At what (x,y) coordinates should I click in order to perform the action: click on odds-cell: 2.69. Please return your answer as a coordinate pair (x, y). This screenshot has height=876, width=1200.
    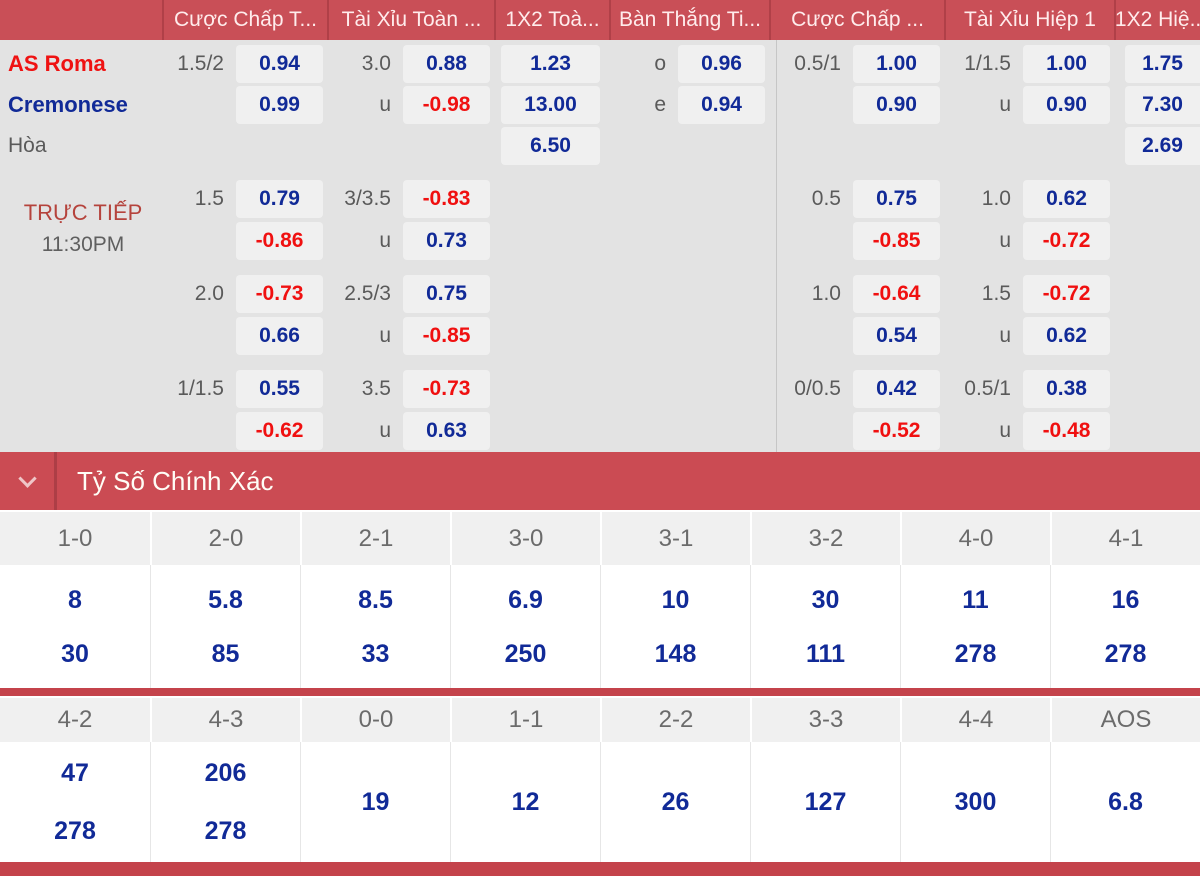
    Looking at the image, I should click on (1162, 146).